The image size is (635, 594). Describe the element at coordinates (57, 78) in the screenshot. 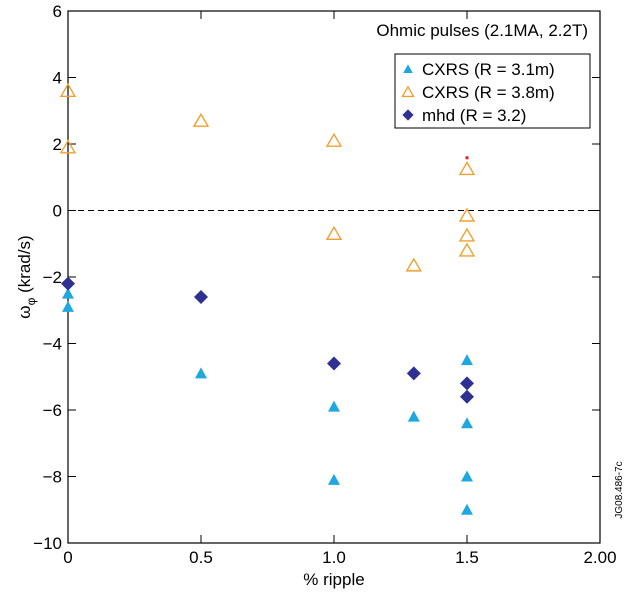

I see `y-tick-label: 4` at that location.